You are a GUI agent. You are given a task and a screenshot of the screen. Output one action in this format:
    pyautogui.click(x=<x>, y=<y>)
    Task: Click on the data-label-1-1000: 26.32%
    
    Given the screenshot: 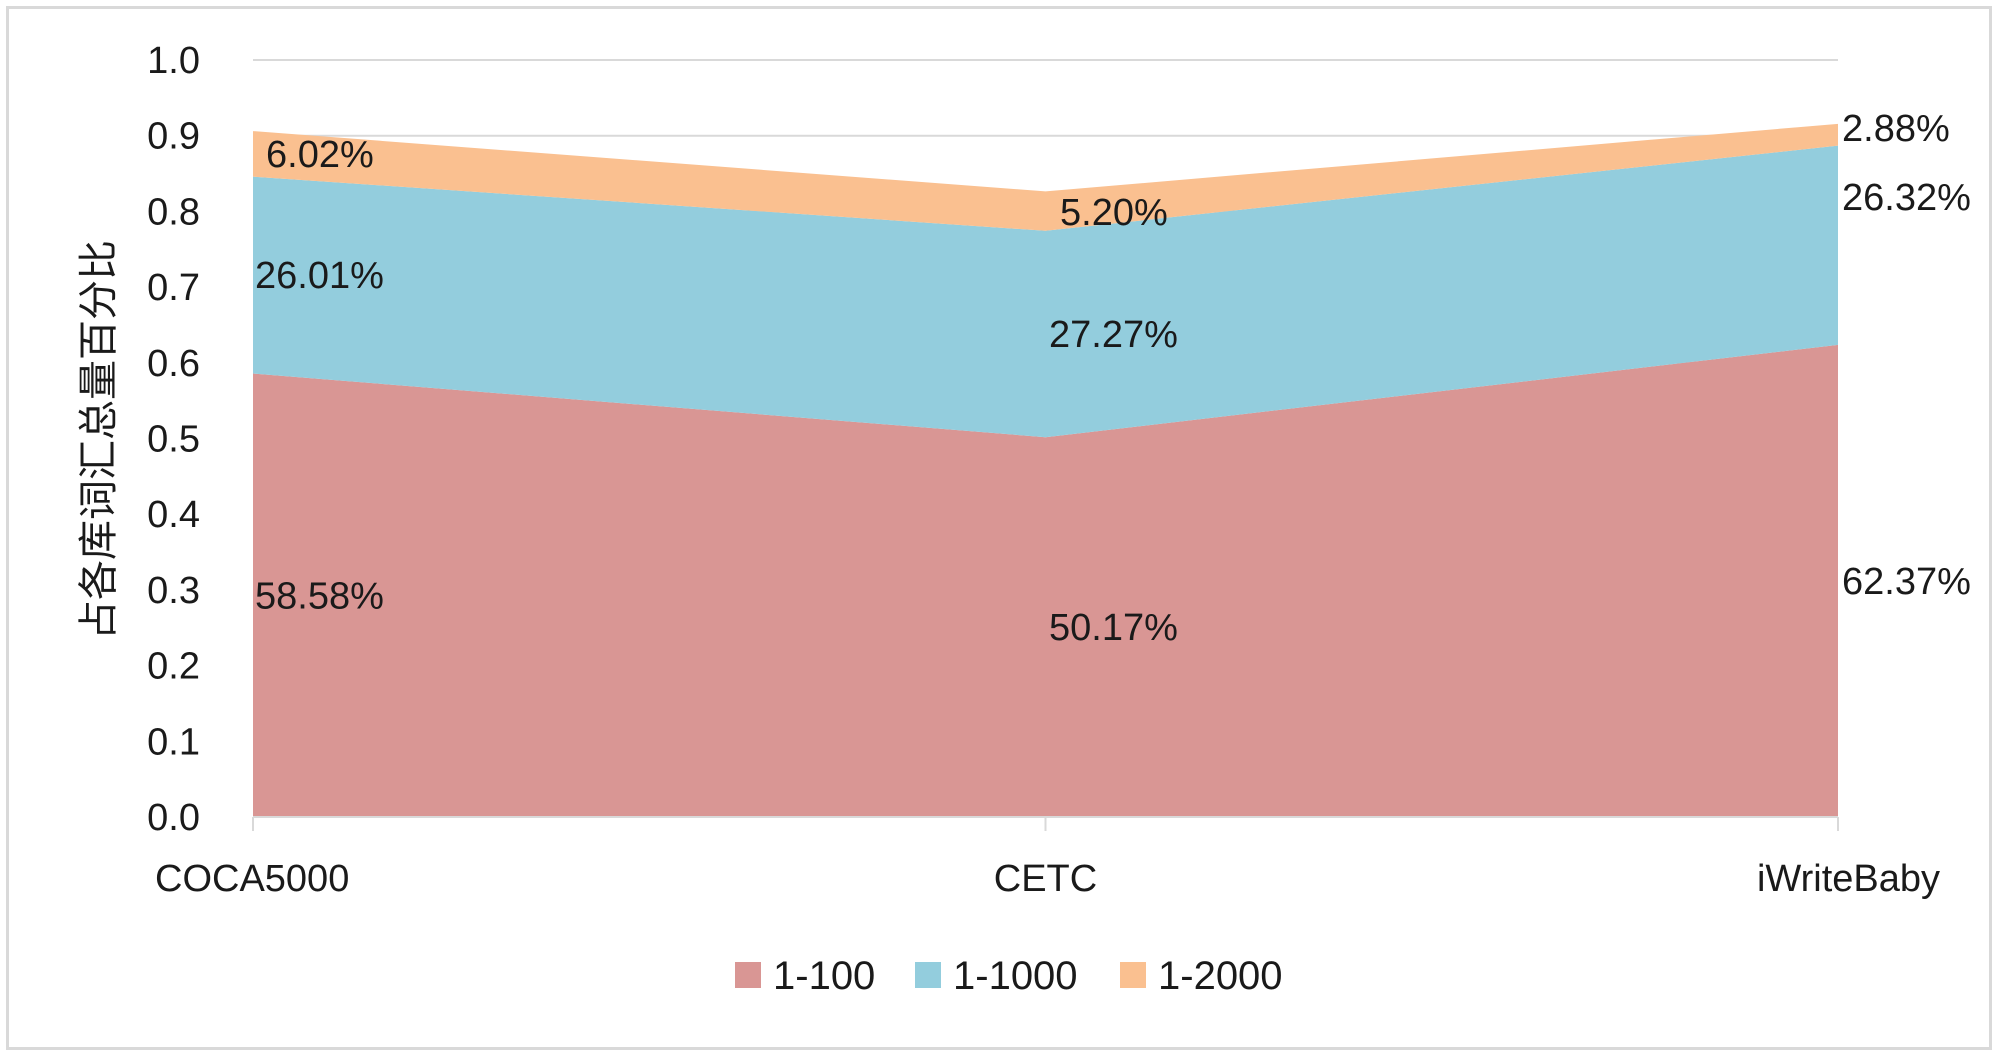 What is the action you would take?
    pyautogui.click(x=1906, y=198)
    